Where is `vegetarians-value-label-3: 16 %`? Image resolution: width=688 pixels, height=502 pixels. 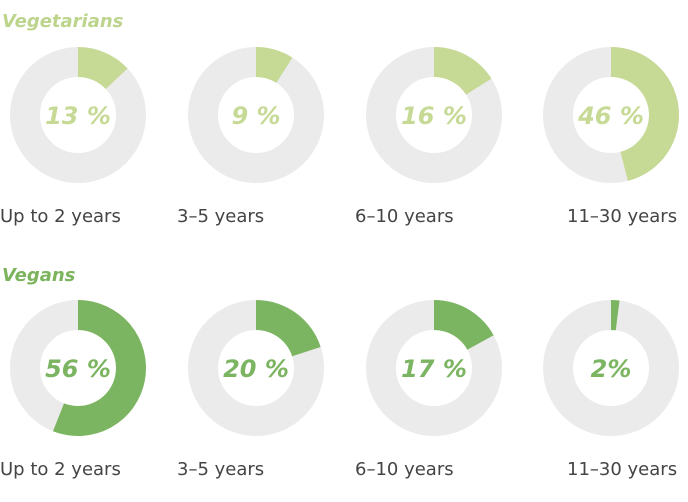
vegetarians-value-label-3: 16 % is located at coordinates (434, 116).